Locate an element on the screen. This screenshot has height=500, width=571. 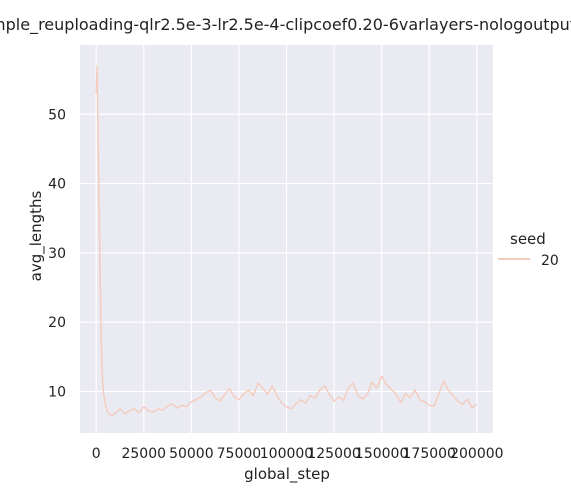
y-tick-label: 50 is located at coordinates (57, 115).